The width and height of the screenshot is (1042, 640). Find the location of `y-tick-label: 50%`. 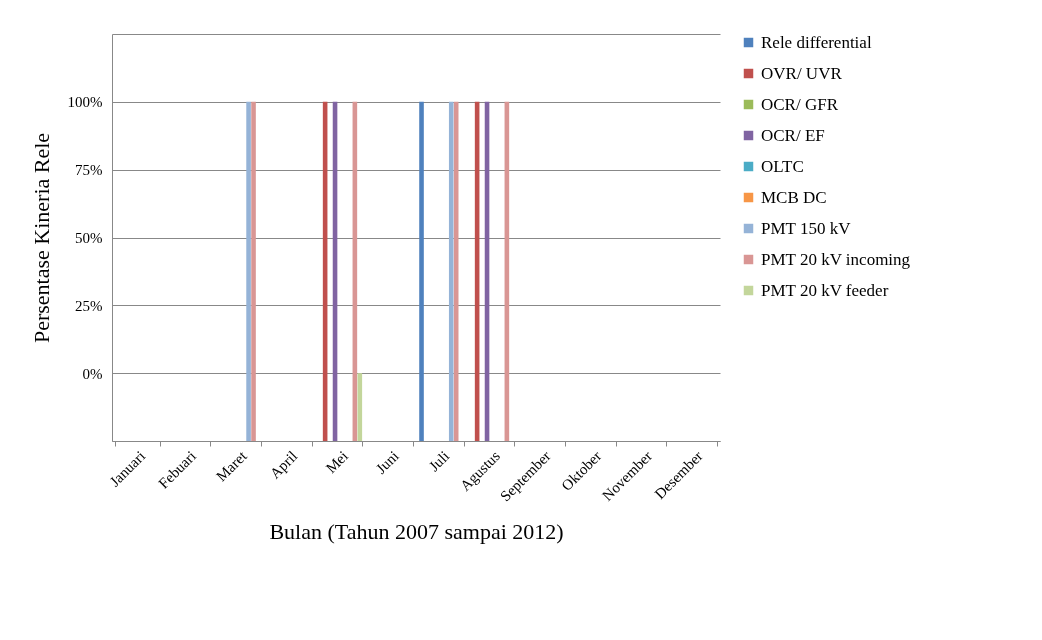

y-tick-label: 50% is located at coordinates (89, 238).